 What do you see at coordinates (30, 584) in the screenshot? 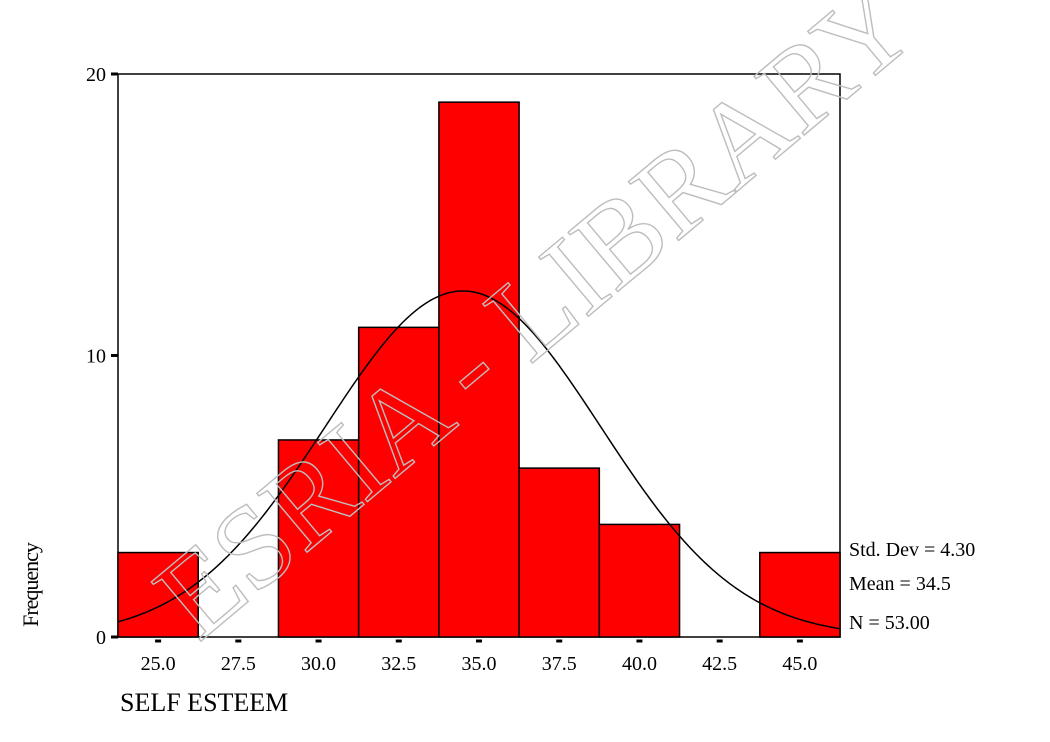
I see `y-axis-label: Frequency` at bounding box center [30, 584].